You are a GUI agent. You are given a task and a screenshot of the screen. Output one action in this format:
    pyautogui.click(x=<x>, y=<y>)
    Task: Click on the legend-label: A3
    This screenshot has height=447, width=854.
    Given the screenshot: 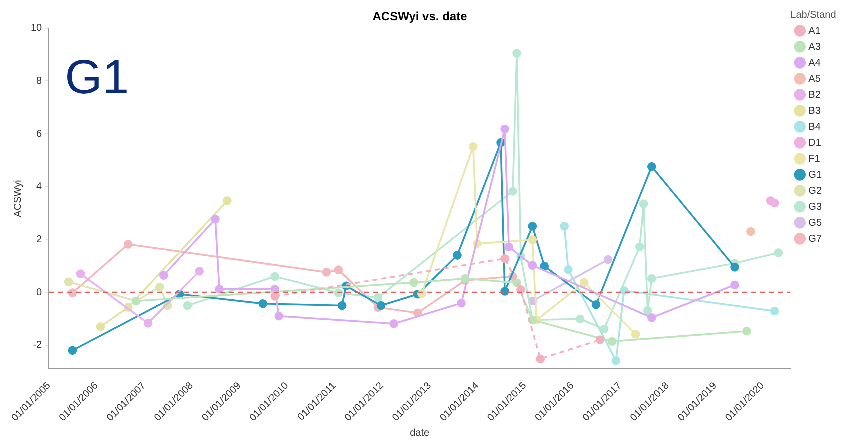 What is the action you would take?
    pyautogui.click(x=815, y=47)
    